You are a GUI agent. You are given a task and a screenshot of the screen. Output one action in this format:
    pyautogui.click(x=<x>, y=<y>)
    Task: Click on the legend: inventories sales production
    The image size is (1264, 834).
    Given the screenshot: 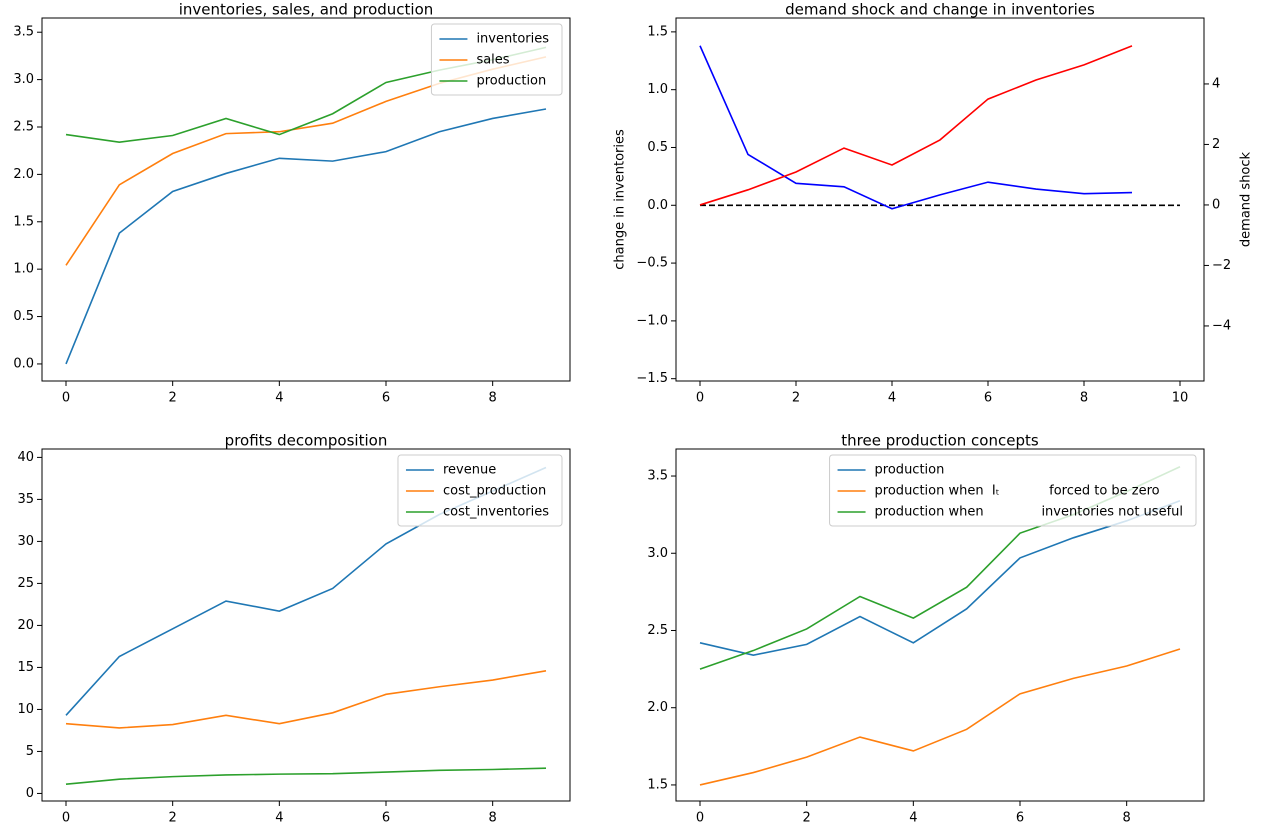 What is the action you would take?
    pyautogui.click(x=496, y=59)
    